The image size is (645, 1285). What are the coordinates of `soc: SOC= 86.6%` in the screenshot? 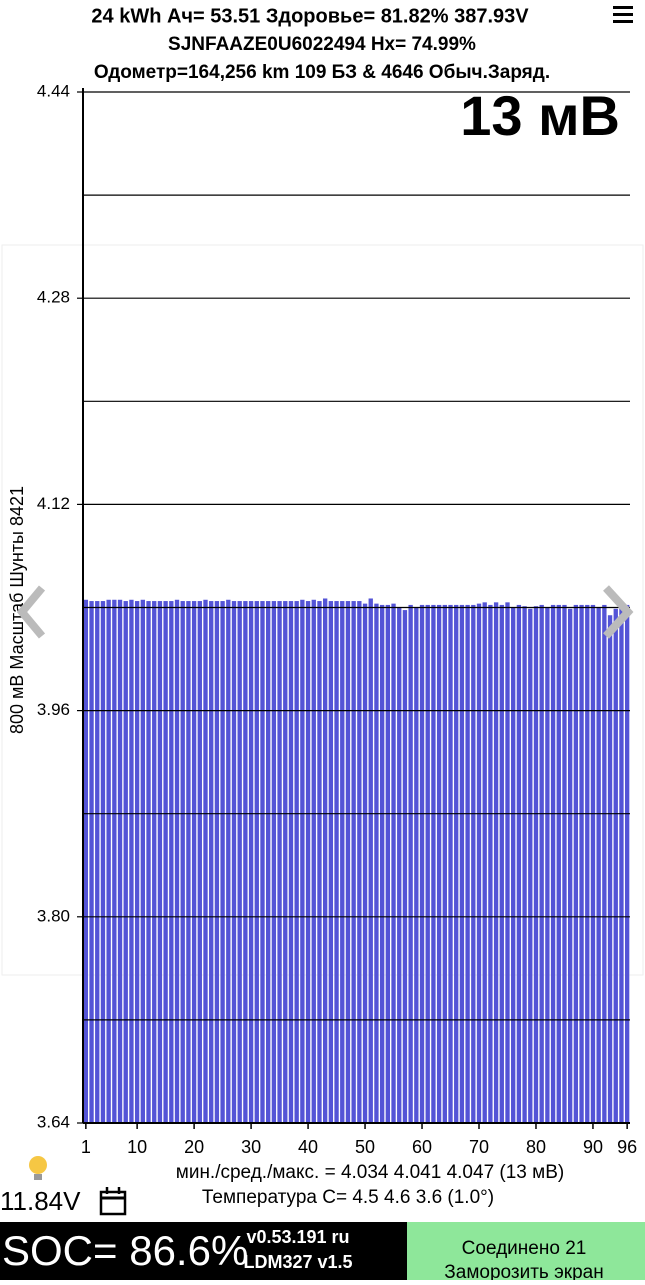 It's located at (125, 1250).